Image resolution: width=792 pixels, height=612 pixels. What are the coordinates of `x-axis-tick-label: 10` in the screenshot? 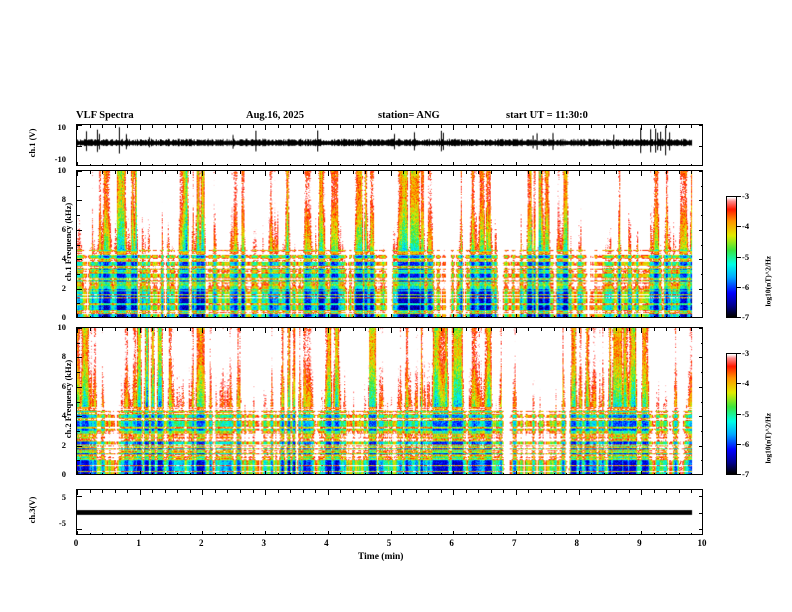 It's located at (702, 543).